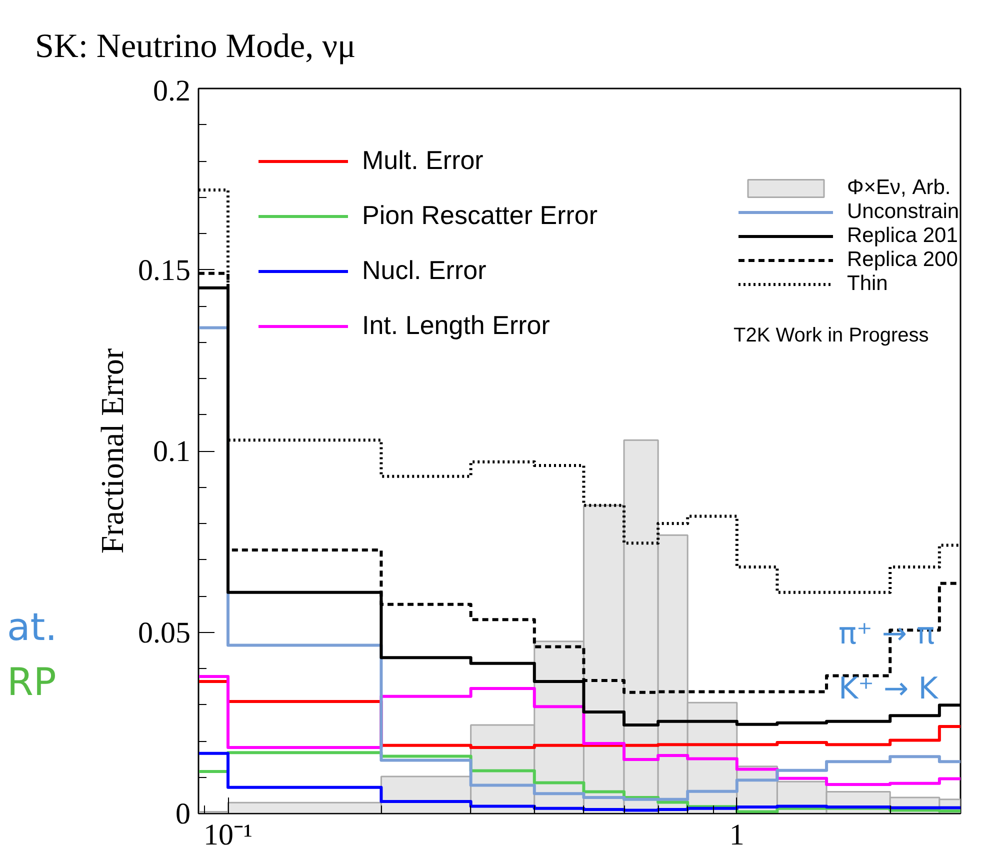  Describe the element at coordinates (899, 188) in the screenshot. I see `legend-label: Φ×Eν, Arb.` at that location.